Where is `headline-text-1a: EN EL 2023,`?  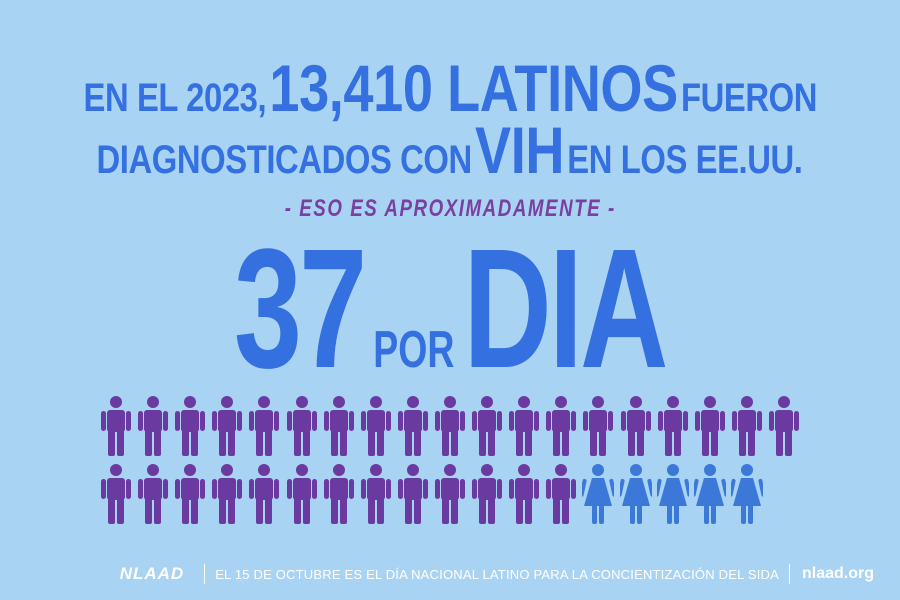 headline-text-1a: EN EL 2023, is located at coordinates (174, 98).